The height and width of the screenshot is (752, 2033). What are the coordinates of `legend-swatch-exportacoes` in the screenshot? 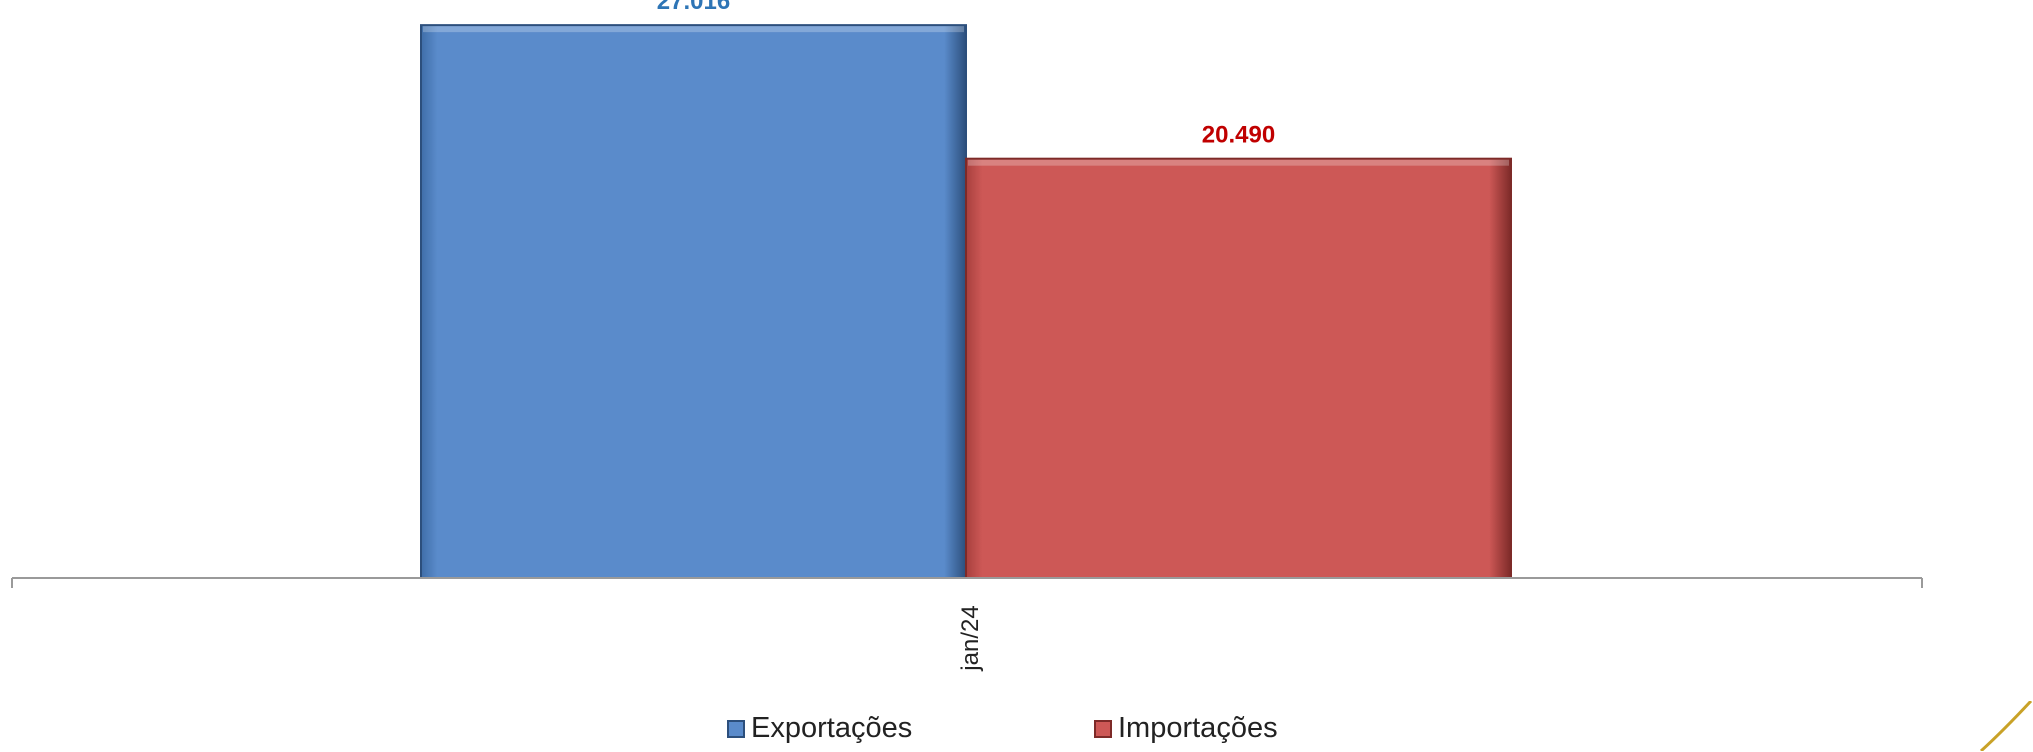 It's located at (736, 728).